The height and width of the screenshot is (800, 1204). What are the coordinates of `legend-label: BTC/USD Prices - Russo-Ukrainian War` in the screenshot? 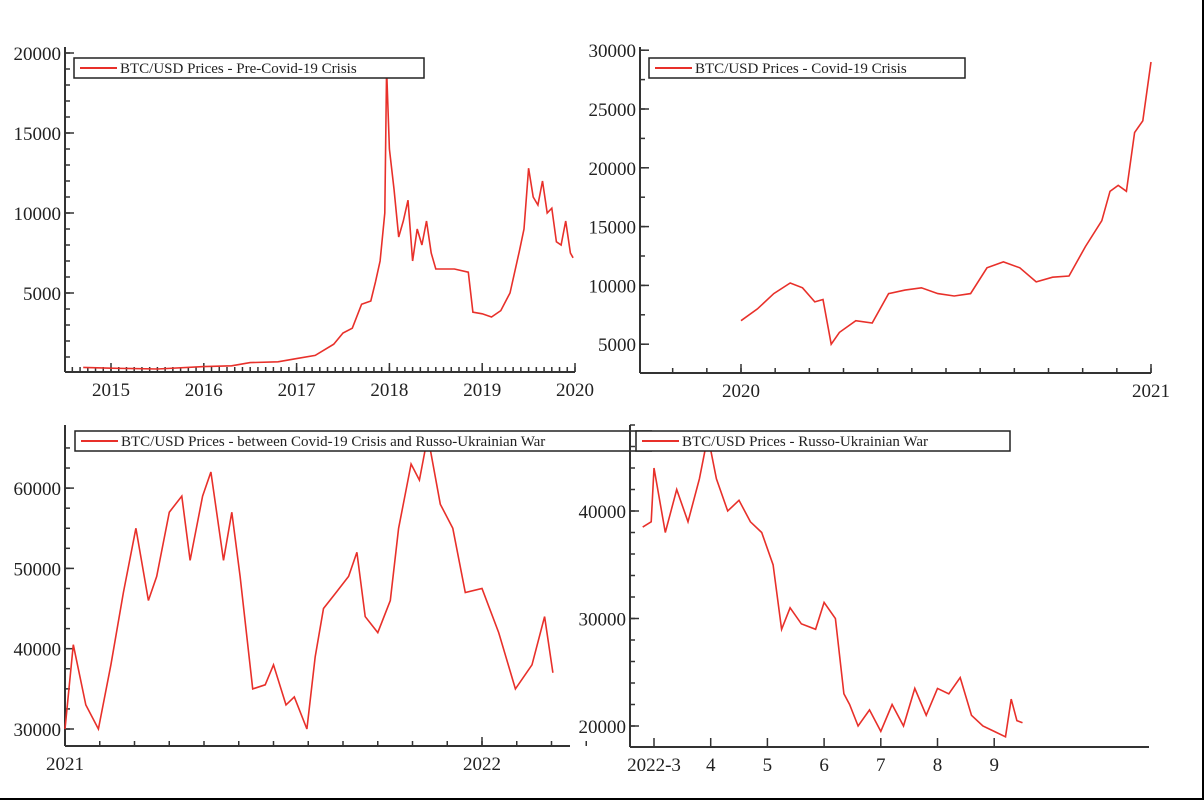 It's located at (805, 442).